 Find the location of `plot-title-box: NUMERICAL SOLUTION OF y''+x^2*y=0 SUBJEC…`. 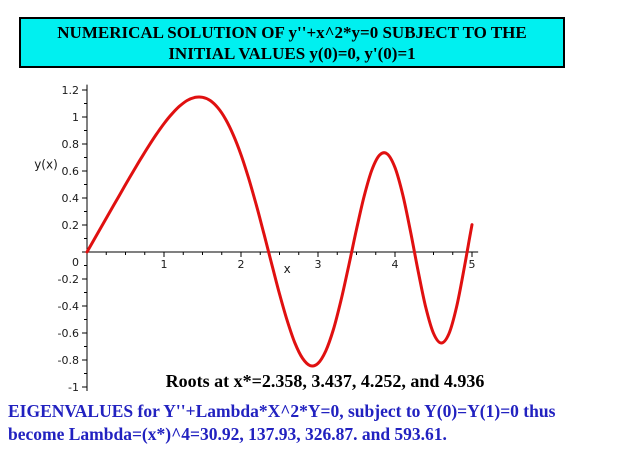

plot-title-box: NUMERICAL SOLUTION OF y''+x^2*y=0 SUBJEC… is located at coordinates (292, 42).